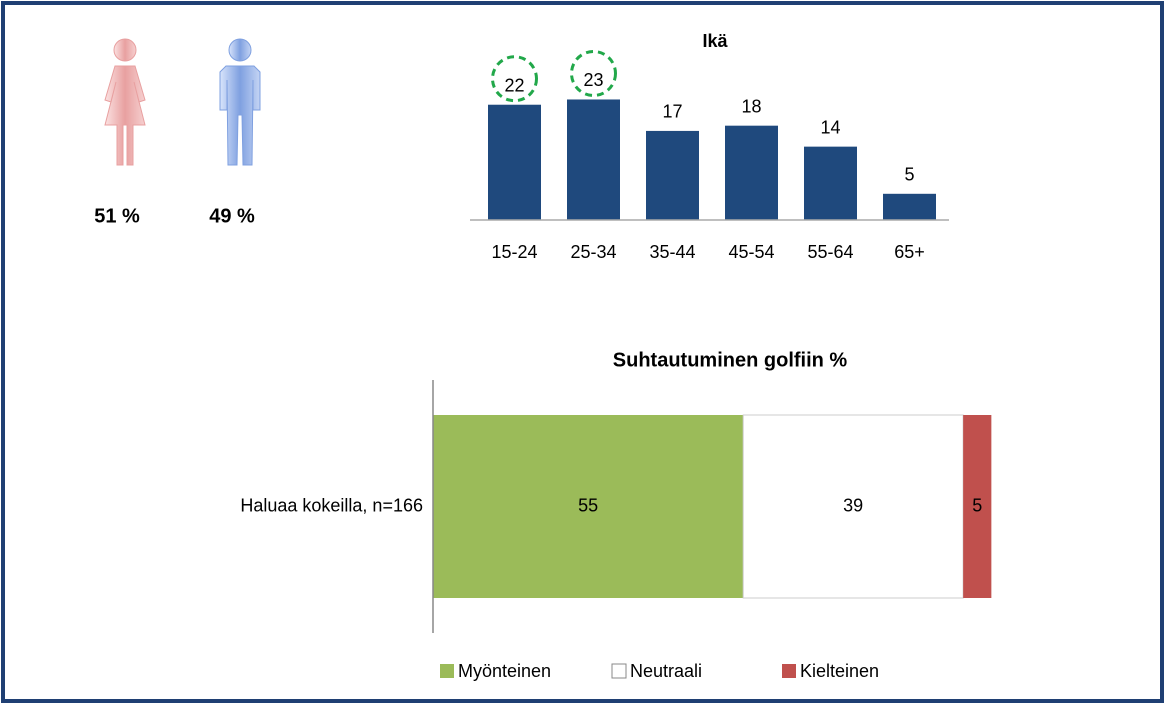 The height and width of the screenshot is (704, 1165). I want to click on value-label: 39, so click(853, 505).